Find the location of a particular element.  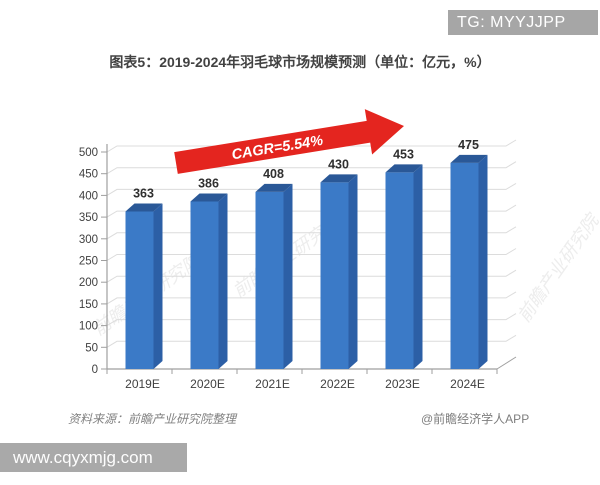

bar-value-label: 408 is located at coordinates (273, 174).